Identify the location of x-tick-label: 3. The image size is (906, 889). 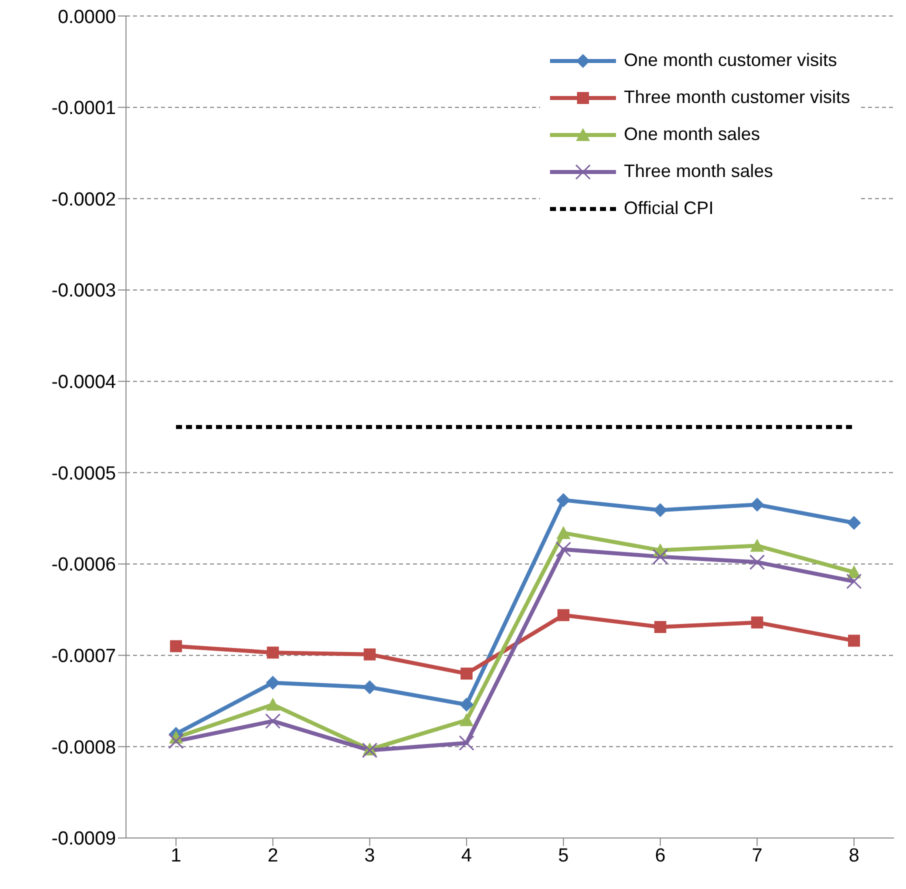
(370, 855).